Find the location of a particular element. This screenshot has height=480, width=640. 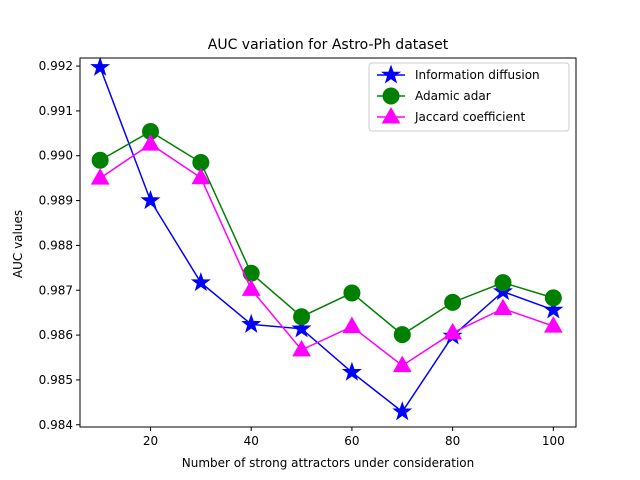

y-tick-label-0: 0.984 is located at coordinates (56, 425).